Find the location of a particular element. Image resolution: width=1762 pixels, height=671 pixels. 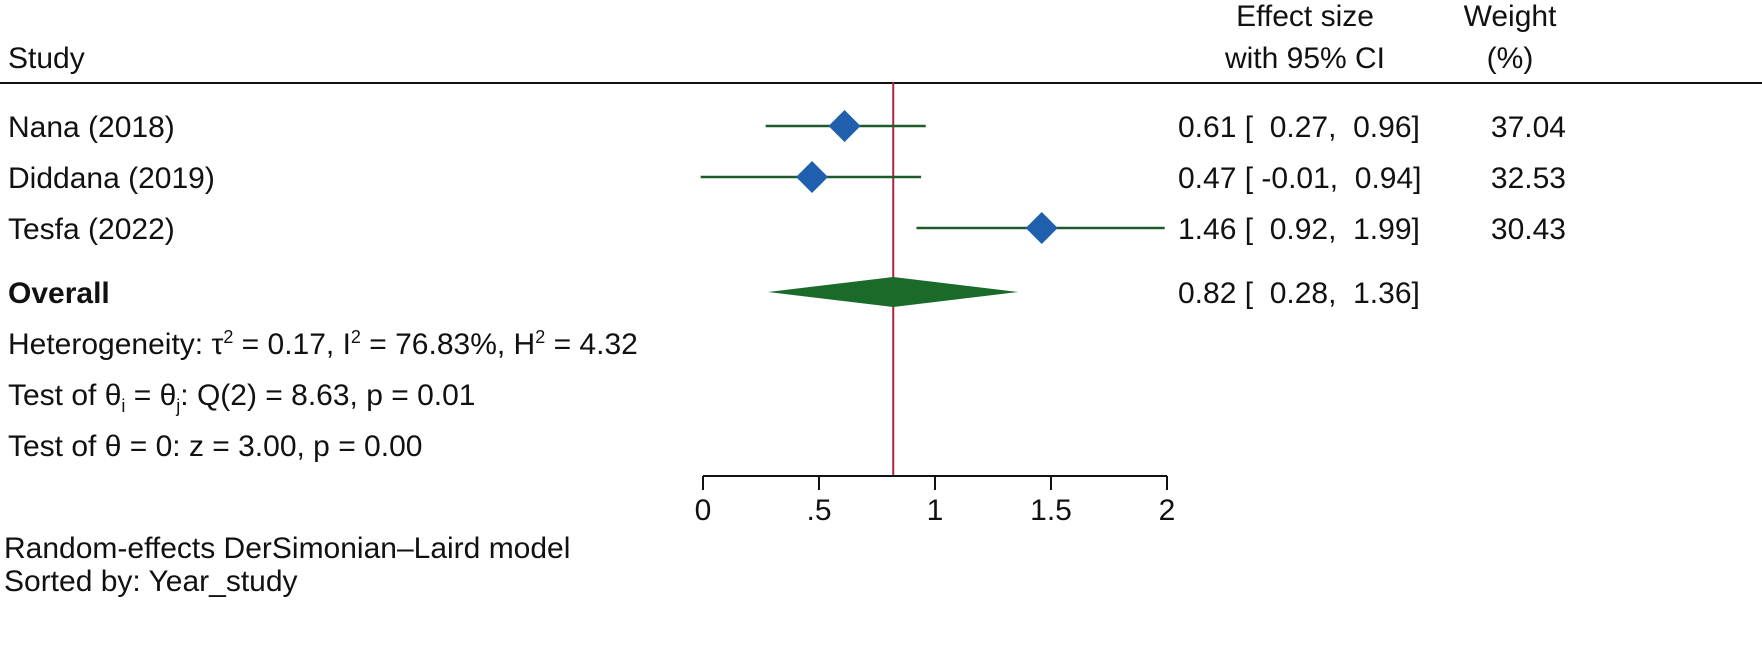

weight-nana: 37.04 is located at coordinates (1528, 127).